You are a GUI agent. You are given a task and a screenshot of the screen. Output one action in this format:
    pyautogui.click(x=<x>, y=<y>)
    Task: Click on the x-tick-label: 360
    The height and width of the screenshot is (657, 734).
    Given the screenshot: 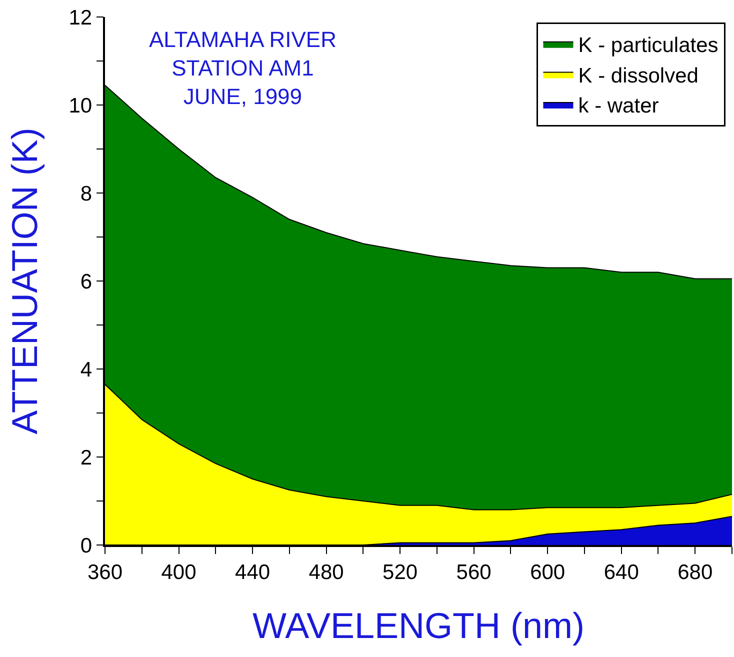 What is the action you would take?
    pyautogui.click(x=105, y=572)
    